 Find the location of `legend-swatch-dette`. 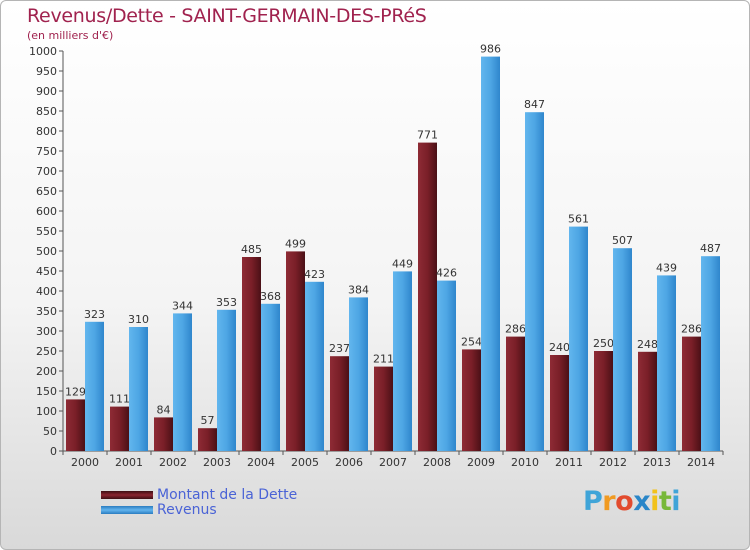

legend-swatch-dette is located at coordinates (127, 495).